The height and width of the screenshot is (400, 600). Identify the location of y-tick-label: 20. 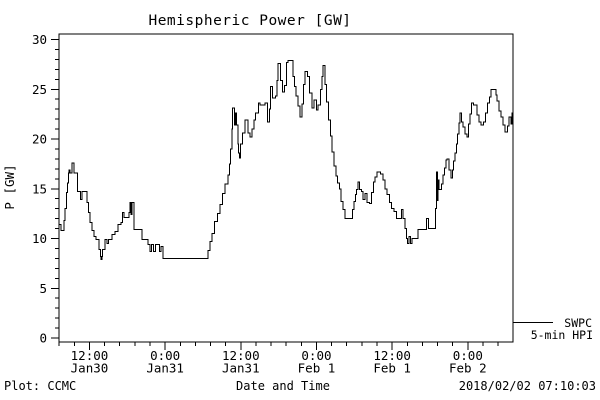
(39, 139).